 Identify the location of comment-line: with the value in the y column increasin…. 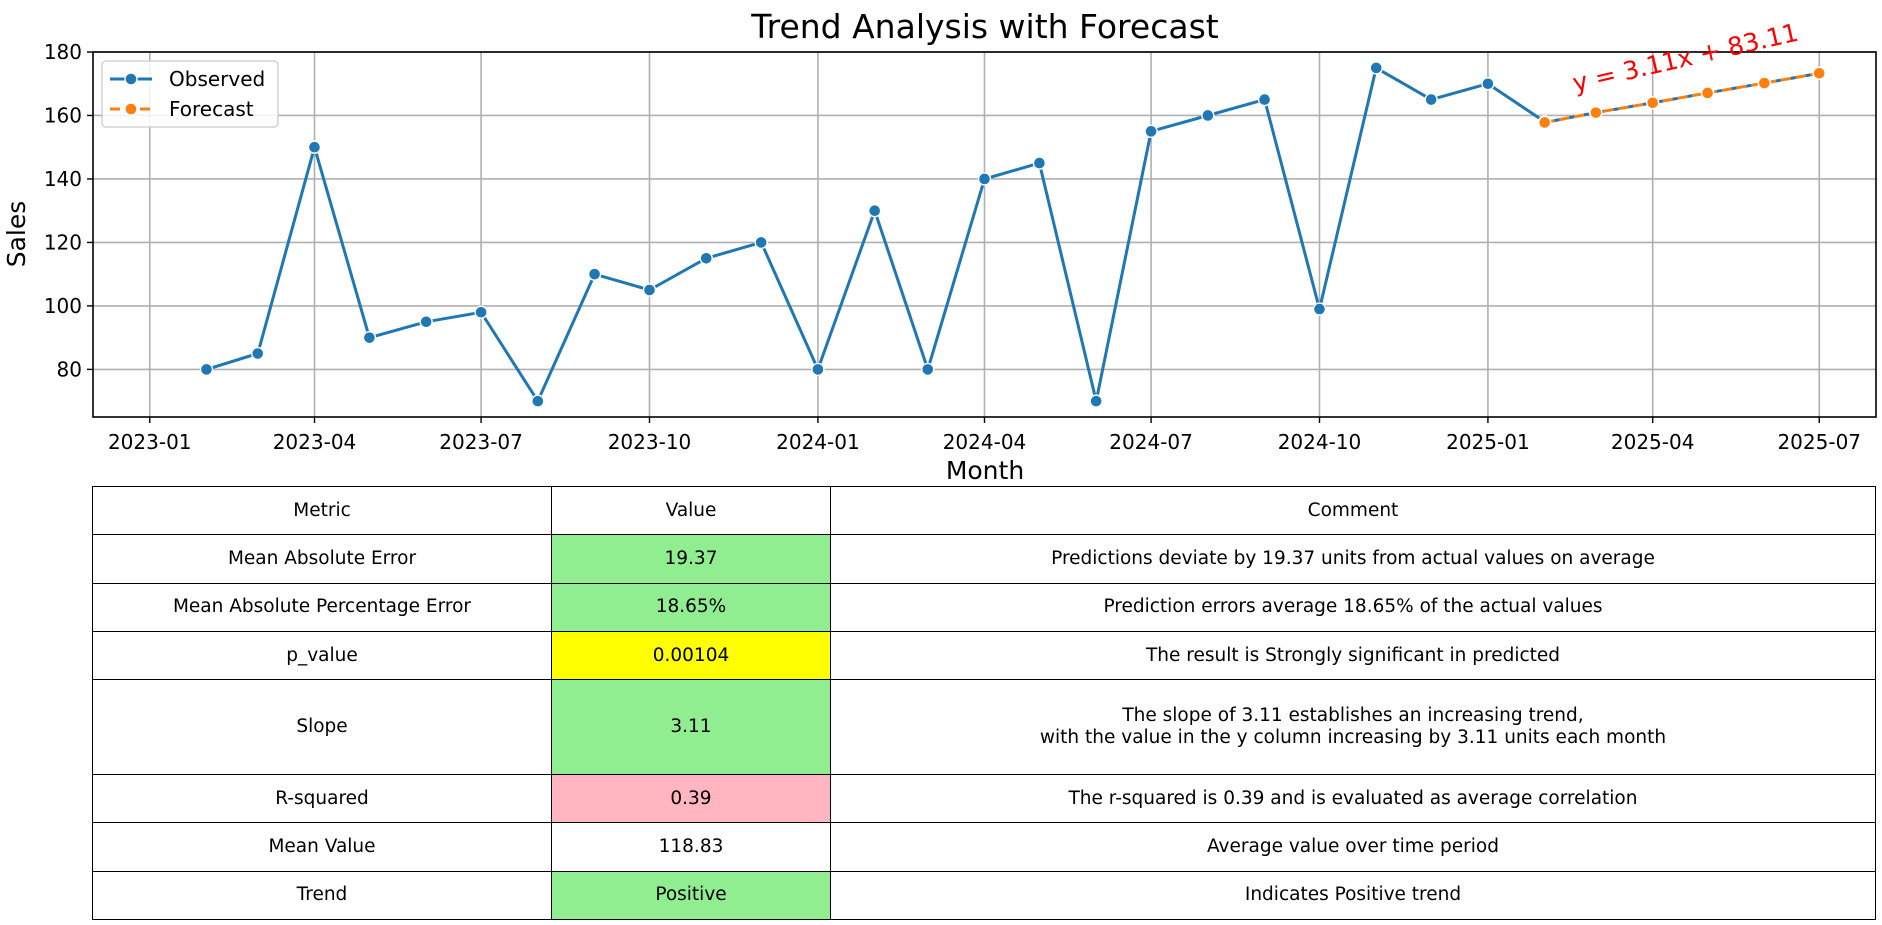
(1353, 738).